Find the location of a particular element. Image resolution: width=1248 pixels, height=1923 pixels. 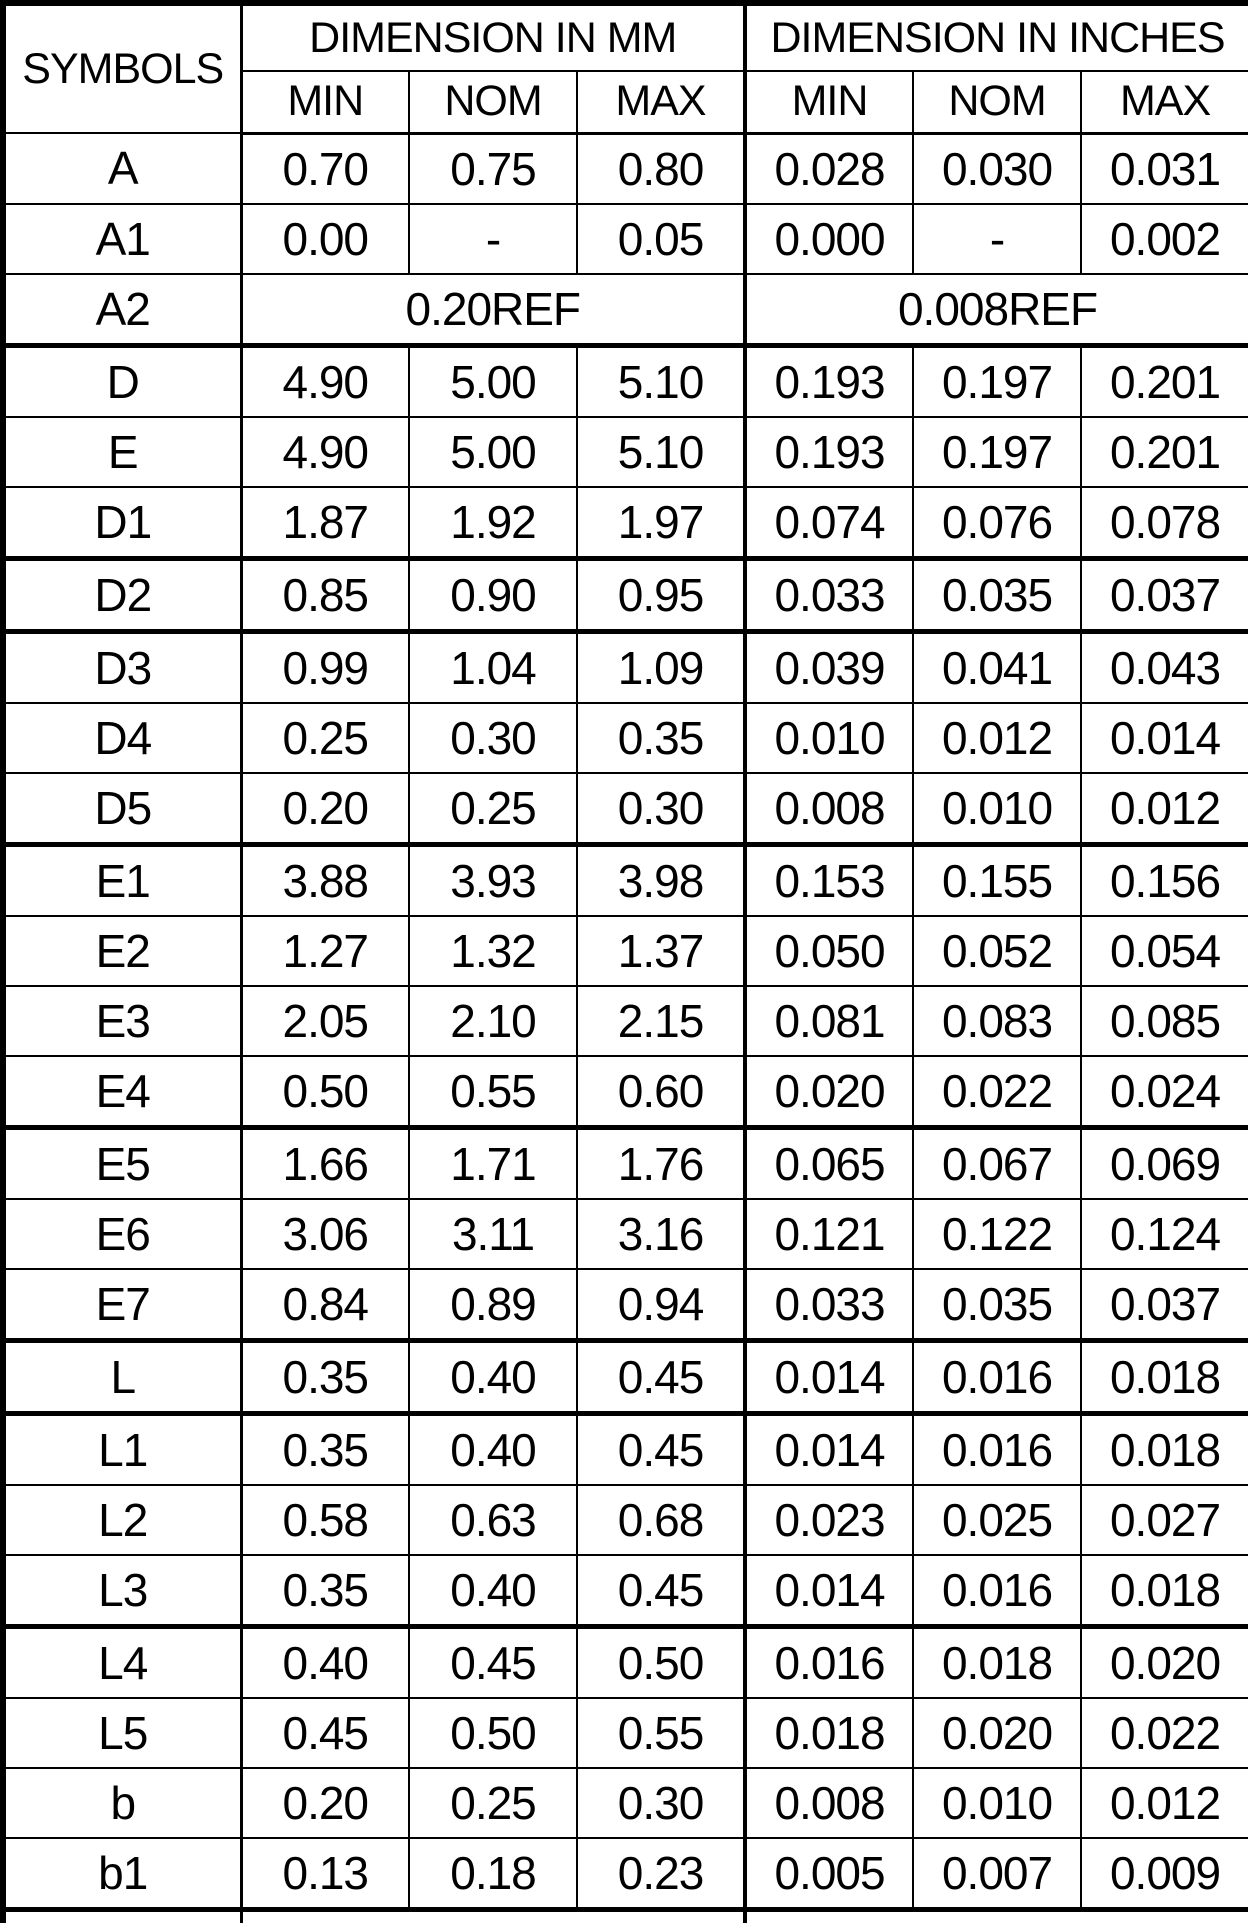

table-row: b1 0.13 0.18 0.23 0.005 0.007 0.009 is located at coordinates (625, 1873).